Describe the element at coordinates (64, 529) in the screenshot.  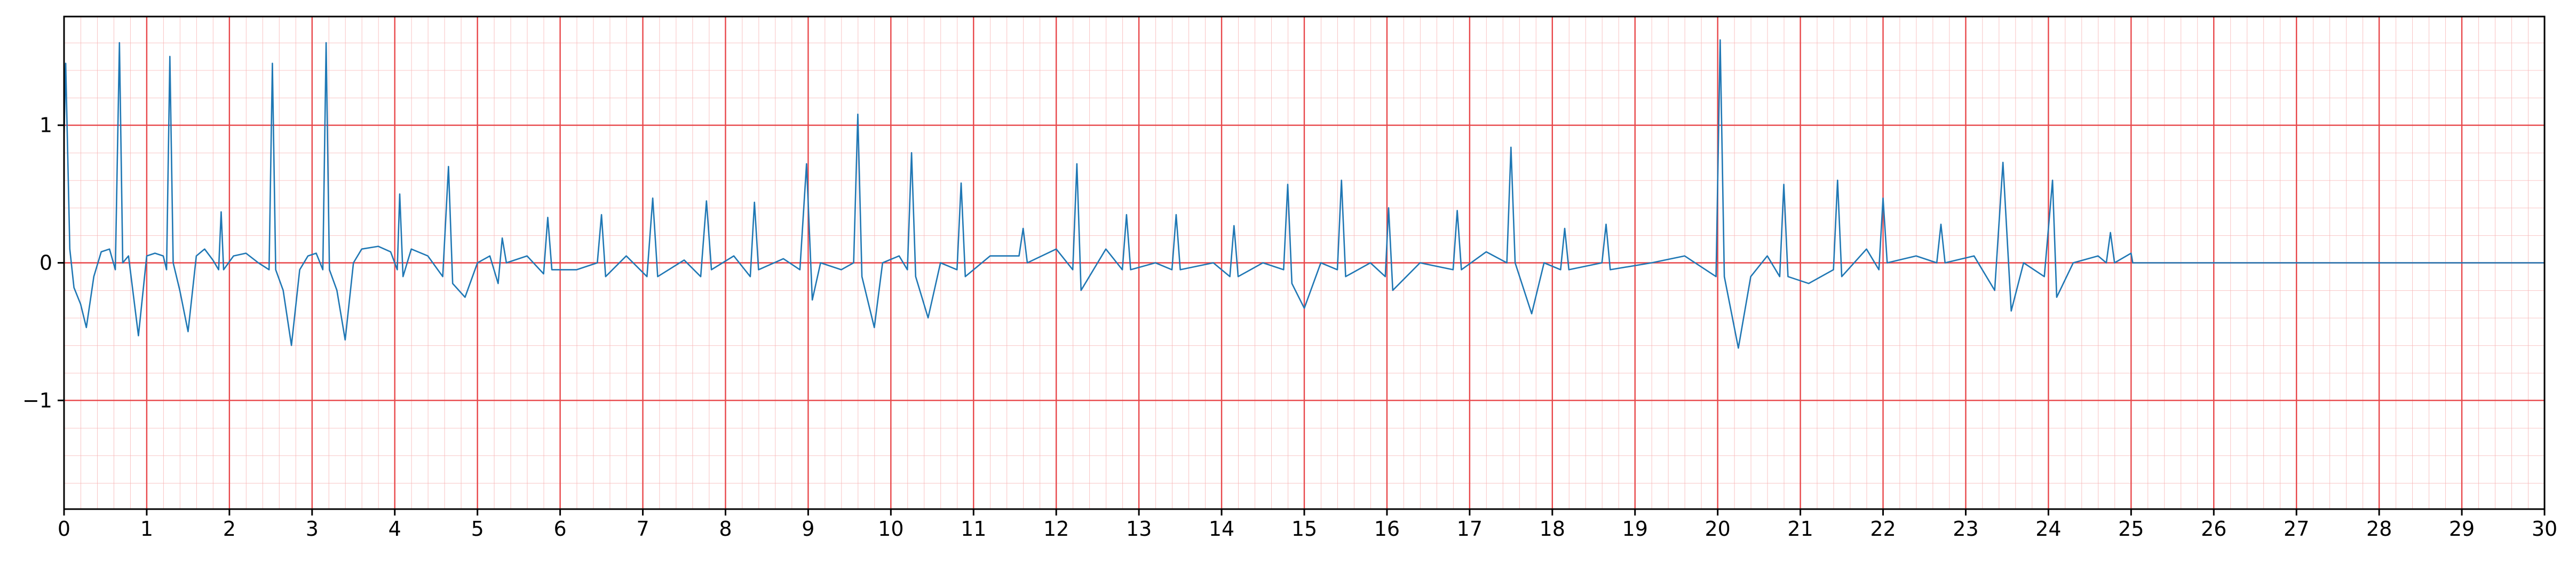
I see `x-tick-label: 0` at that location.